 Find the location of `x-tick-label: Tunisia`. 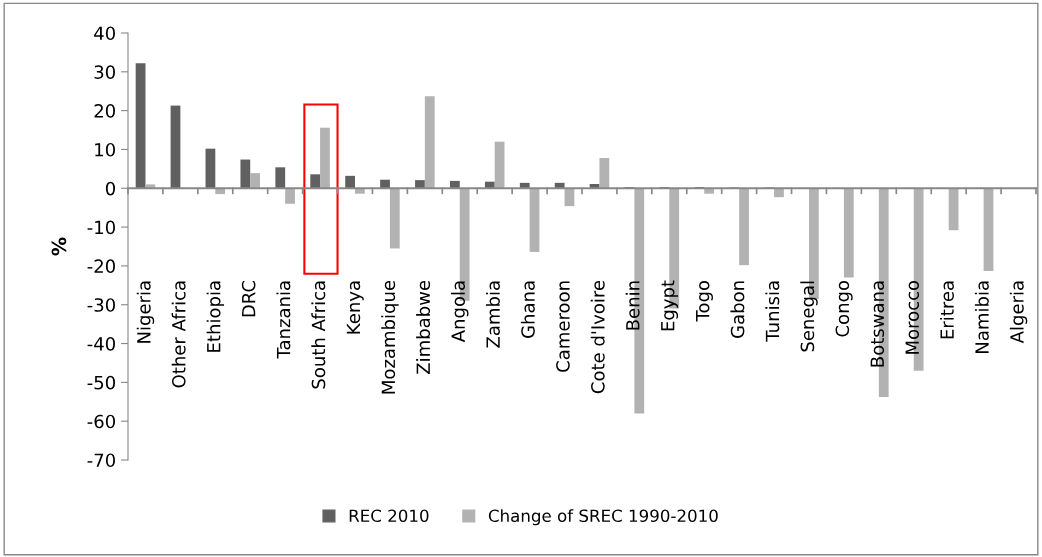

x-tick-label: Tunisia is located at coordinates (772, 311).